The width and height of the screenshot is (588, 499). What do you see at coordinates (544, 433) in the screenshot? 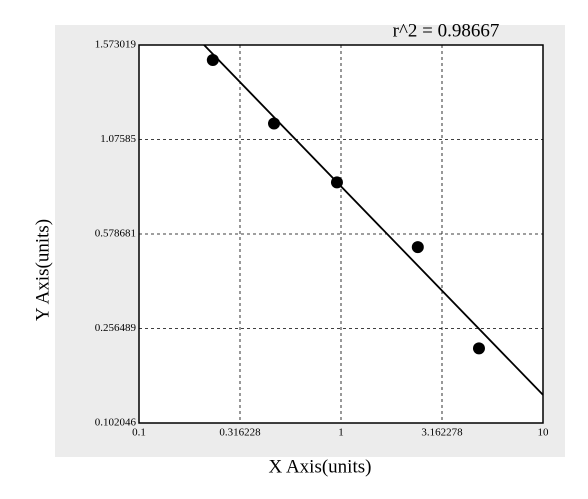
I see `x-tick-label: 10` at bounding box center [544, 433].